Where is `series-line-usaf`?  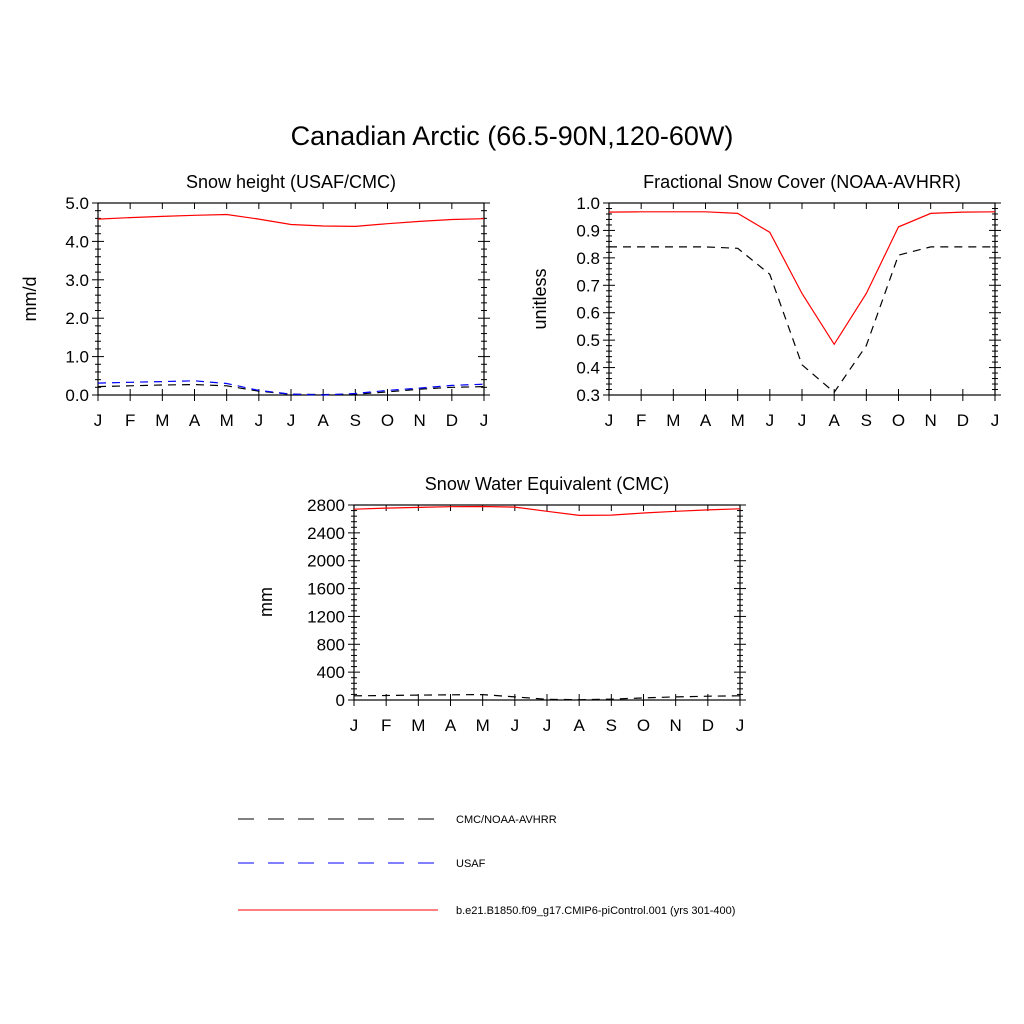
series-line-usaf is located at coordinates (291, 388).